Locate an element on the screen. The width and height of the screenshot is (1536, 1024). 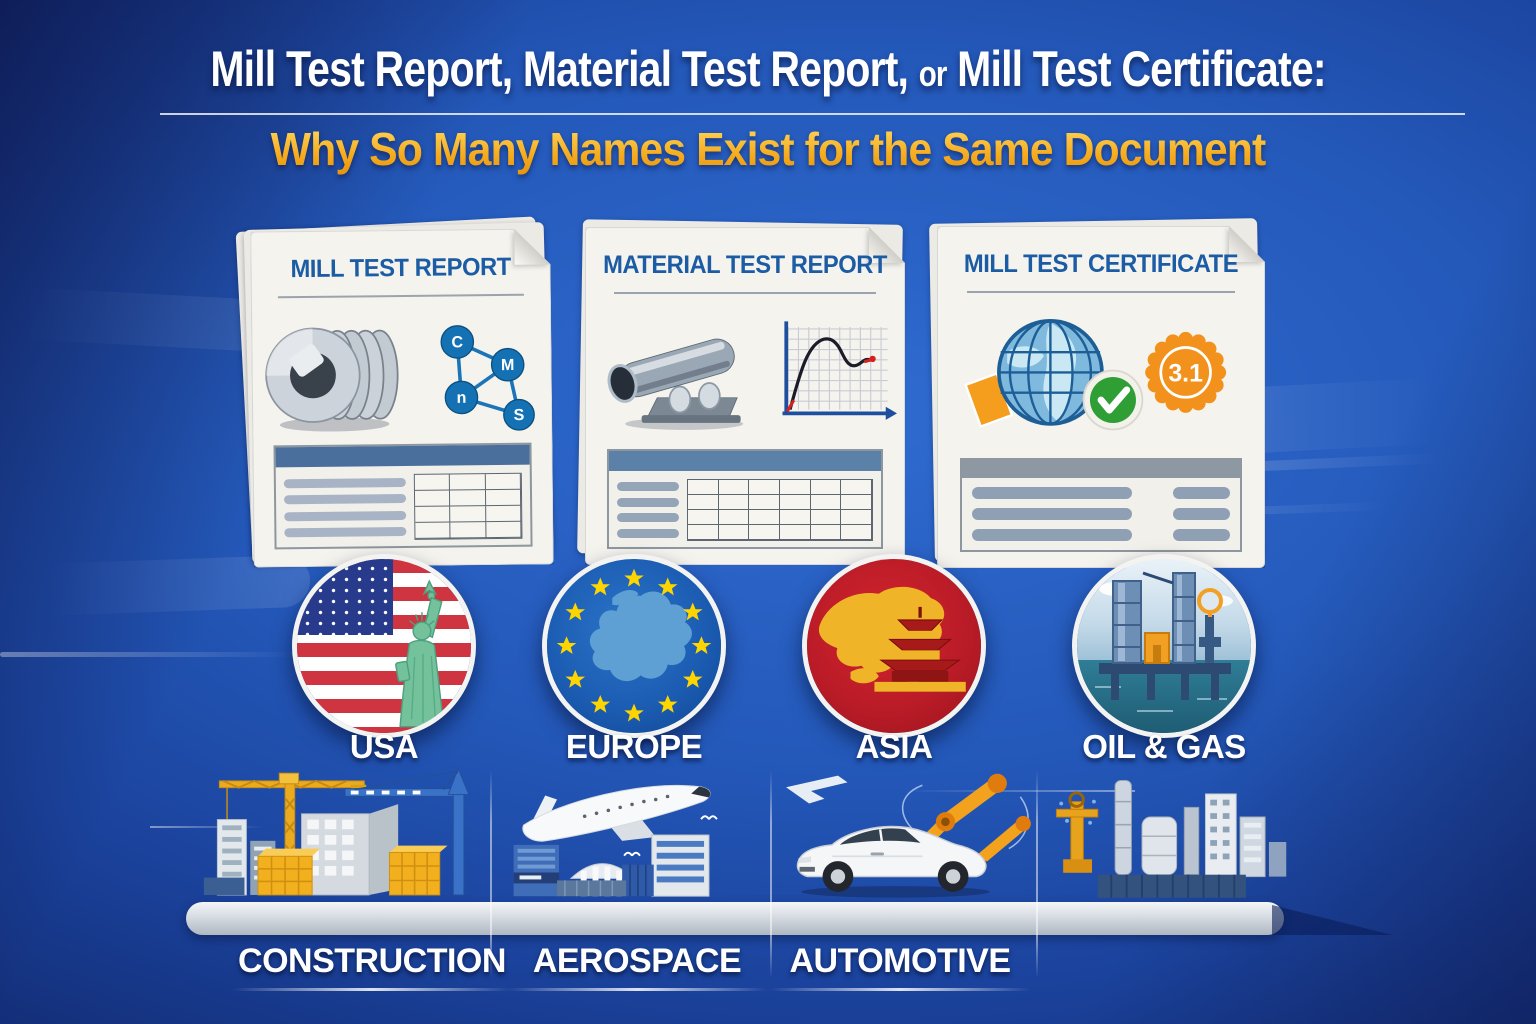
document-card-mill-test-report: MILL TEST REPORT is located at coordinates (402, 397).